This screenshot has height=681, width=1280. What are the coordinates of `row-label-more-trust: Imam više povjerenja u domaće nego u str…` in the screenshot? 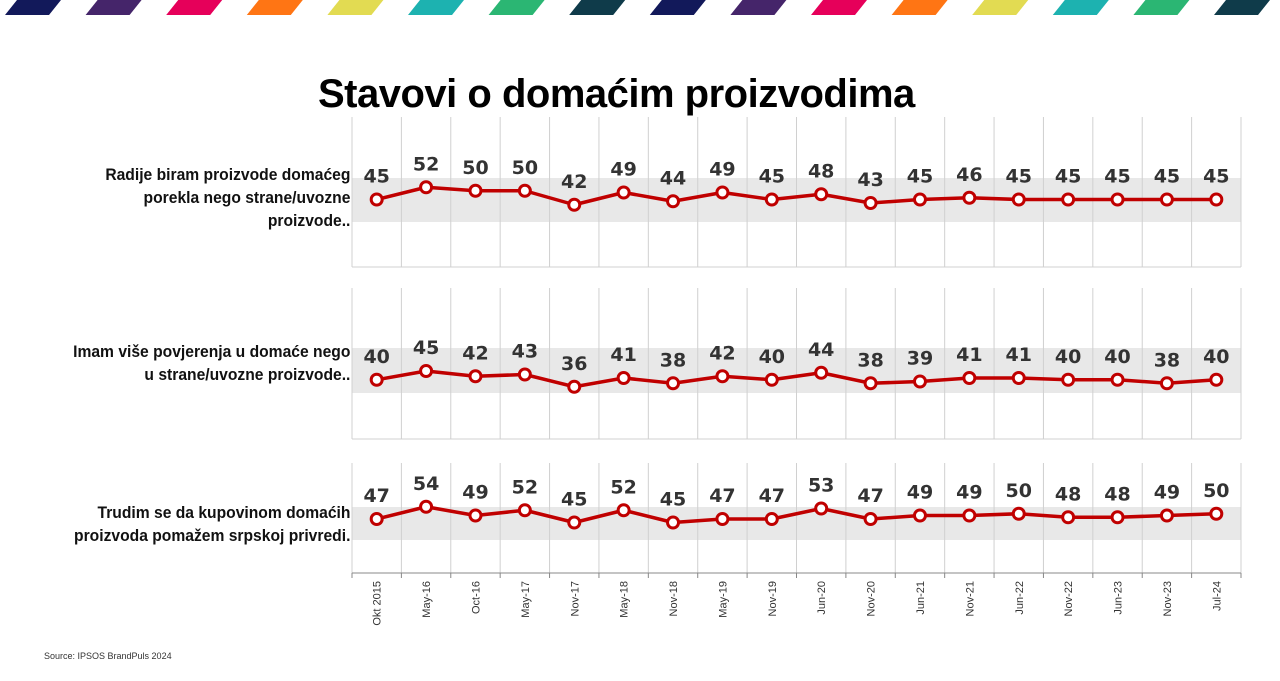 It's located at (211, 363).